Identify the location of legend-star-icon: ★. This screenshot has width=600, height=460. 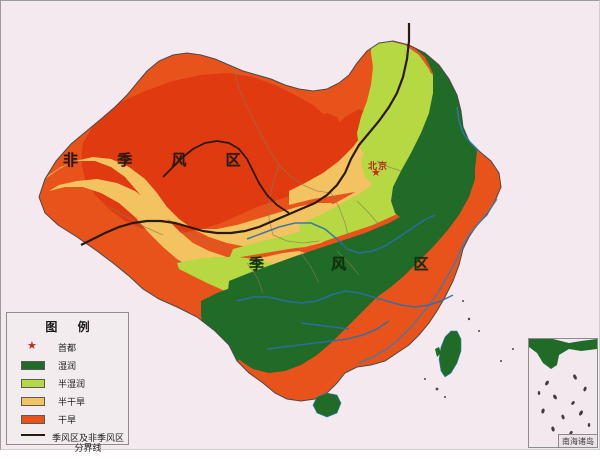
(32, 345).